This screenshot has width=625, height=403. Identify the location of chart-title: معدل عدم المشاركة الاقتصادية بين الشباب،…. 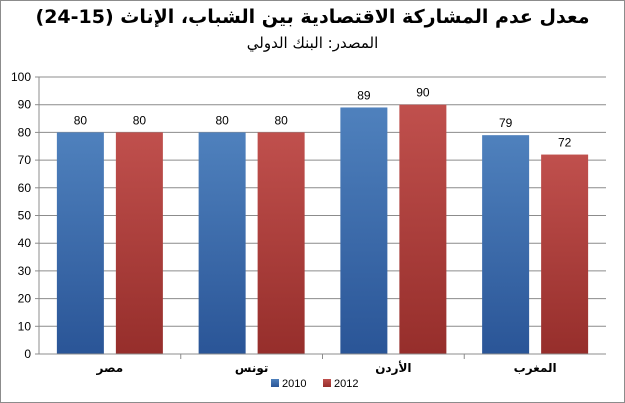
(312, 17).